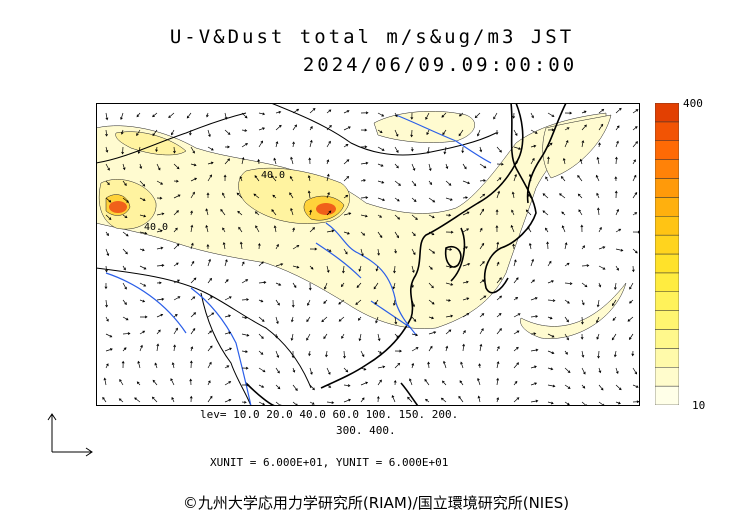 Image resolution: width=752 pixels, height=532 pixels. I want to click on levels-line-2: 300. 400., so click(366, 430).